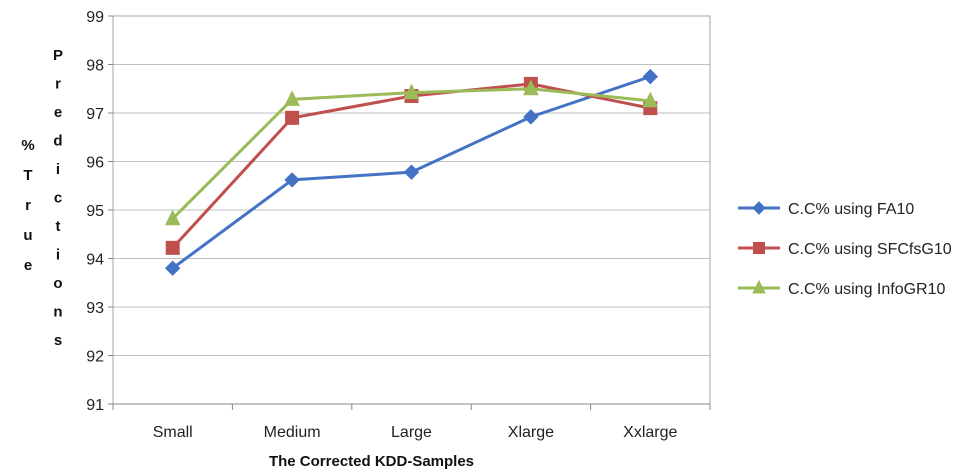 This screenshot has width=957, height=473. Describe the element at coordinates (57, 283) in the screenshot. I see `y-axis-label-char: o` at that location.